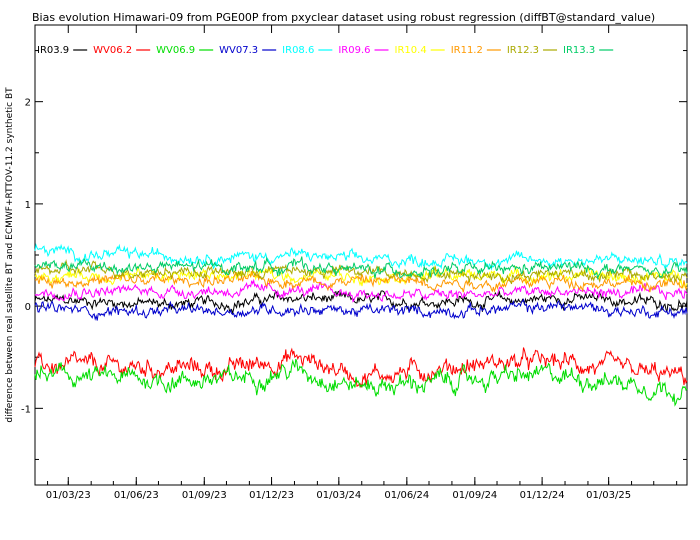 Image resolution: width=700 pixels, height=540 pixels. What do you see at coordinates (136, 495) in the screenshot?
I see `x-tick-label-1: 01/06/23` at bounding box center [136, 495].